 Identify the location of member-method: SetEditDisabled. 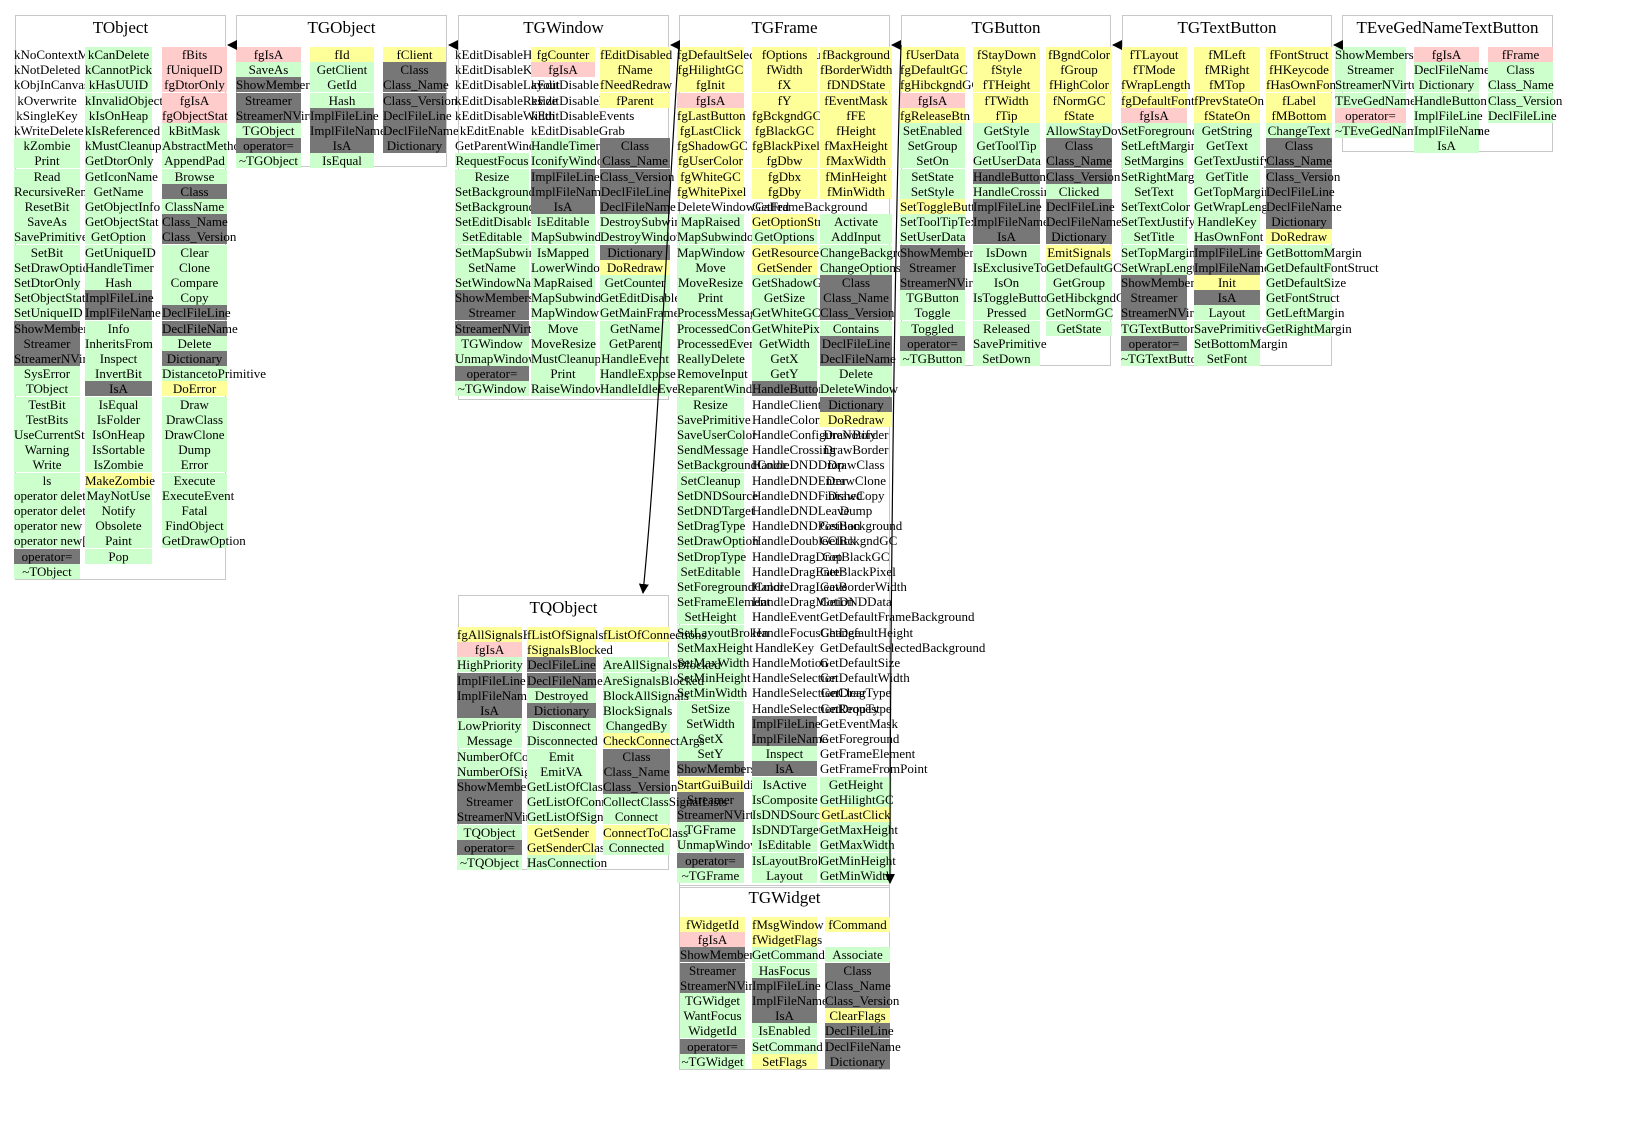
(497, 222).